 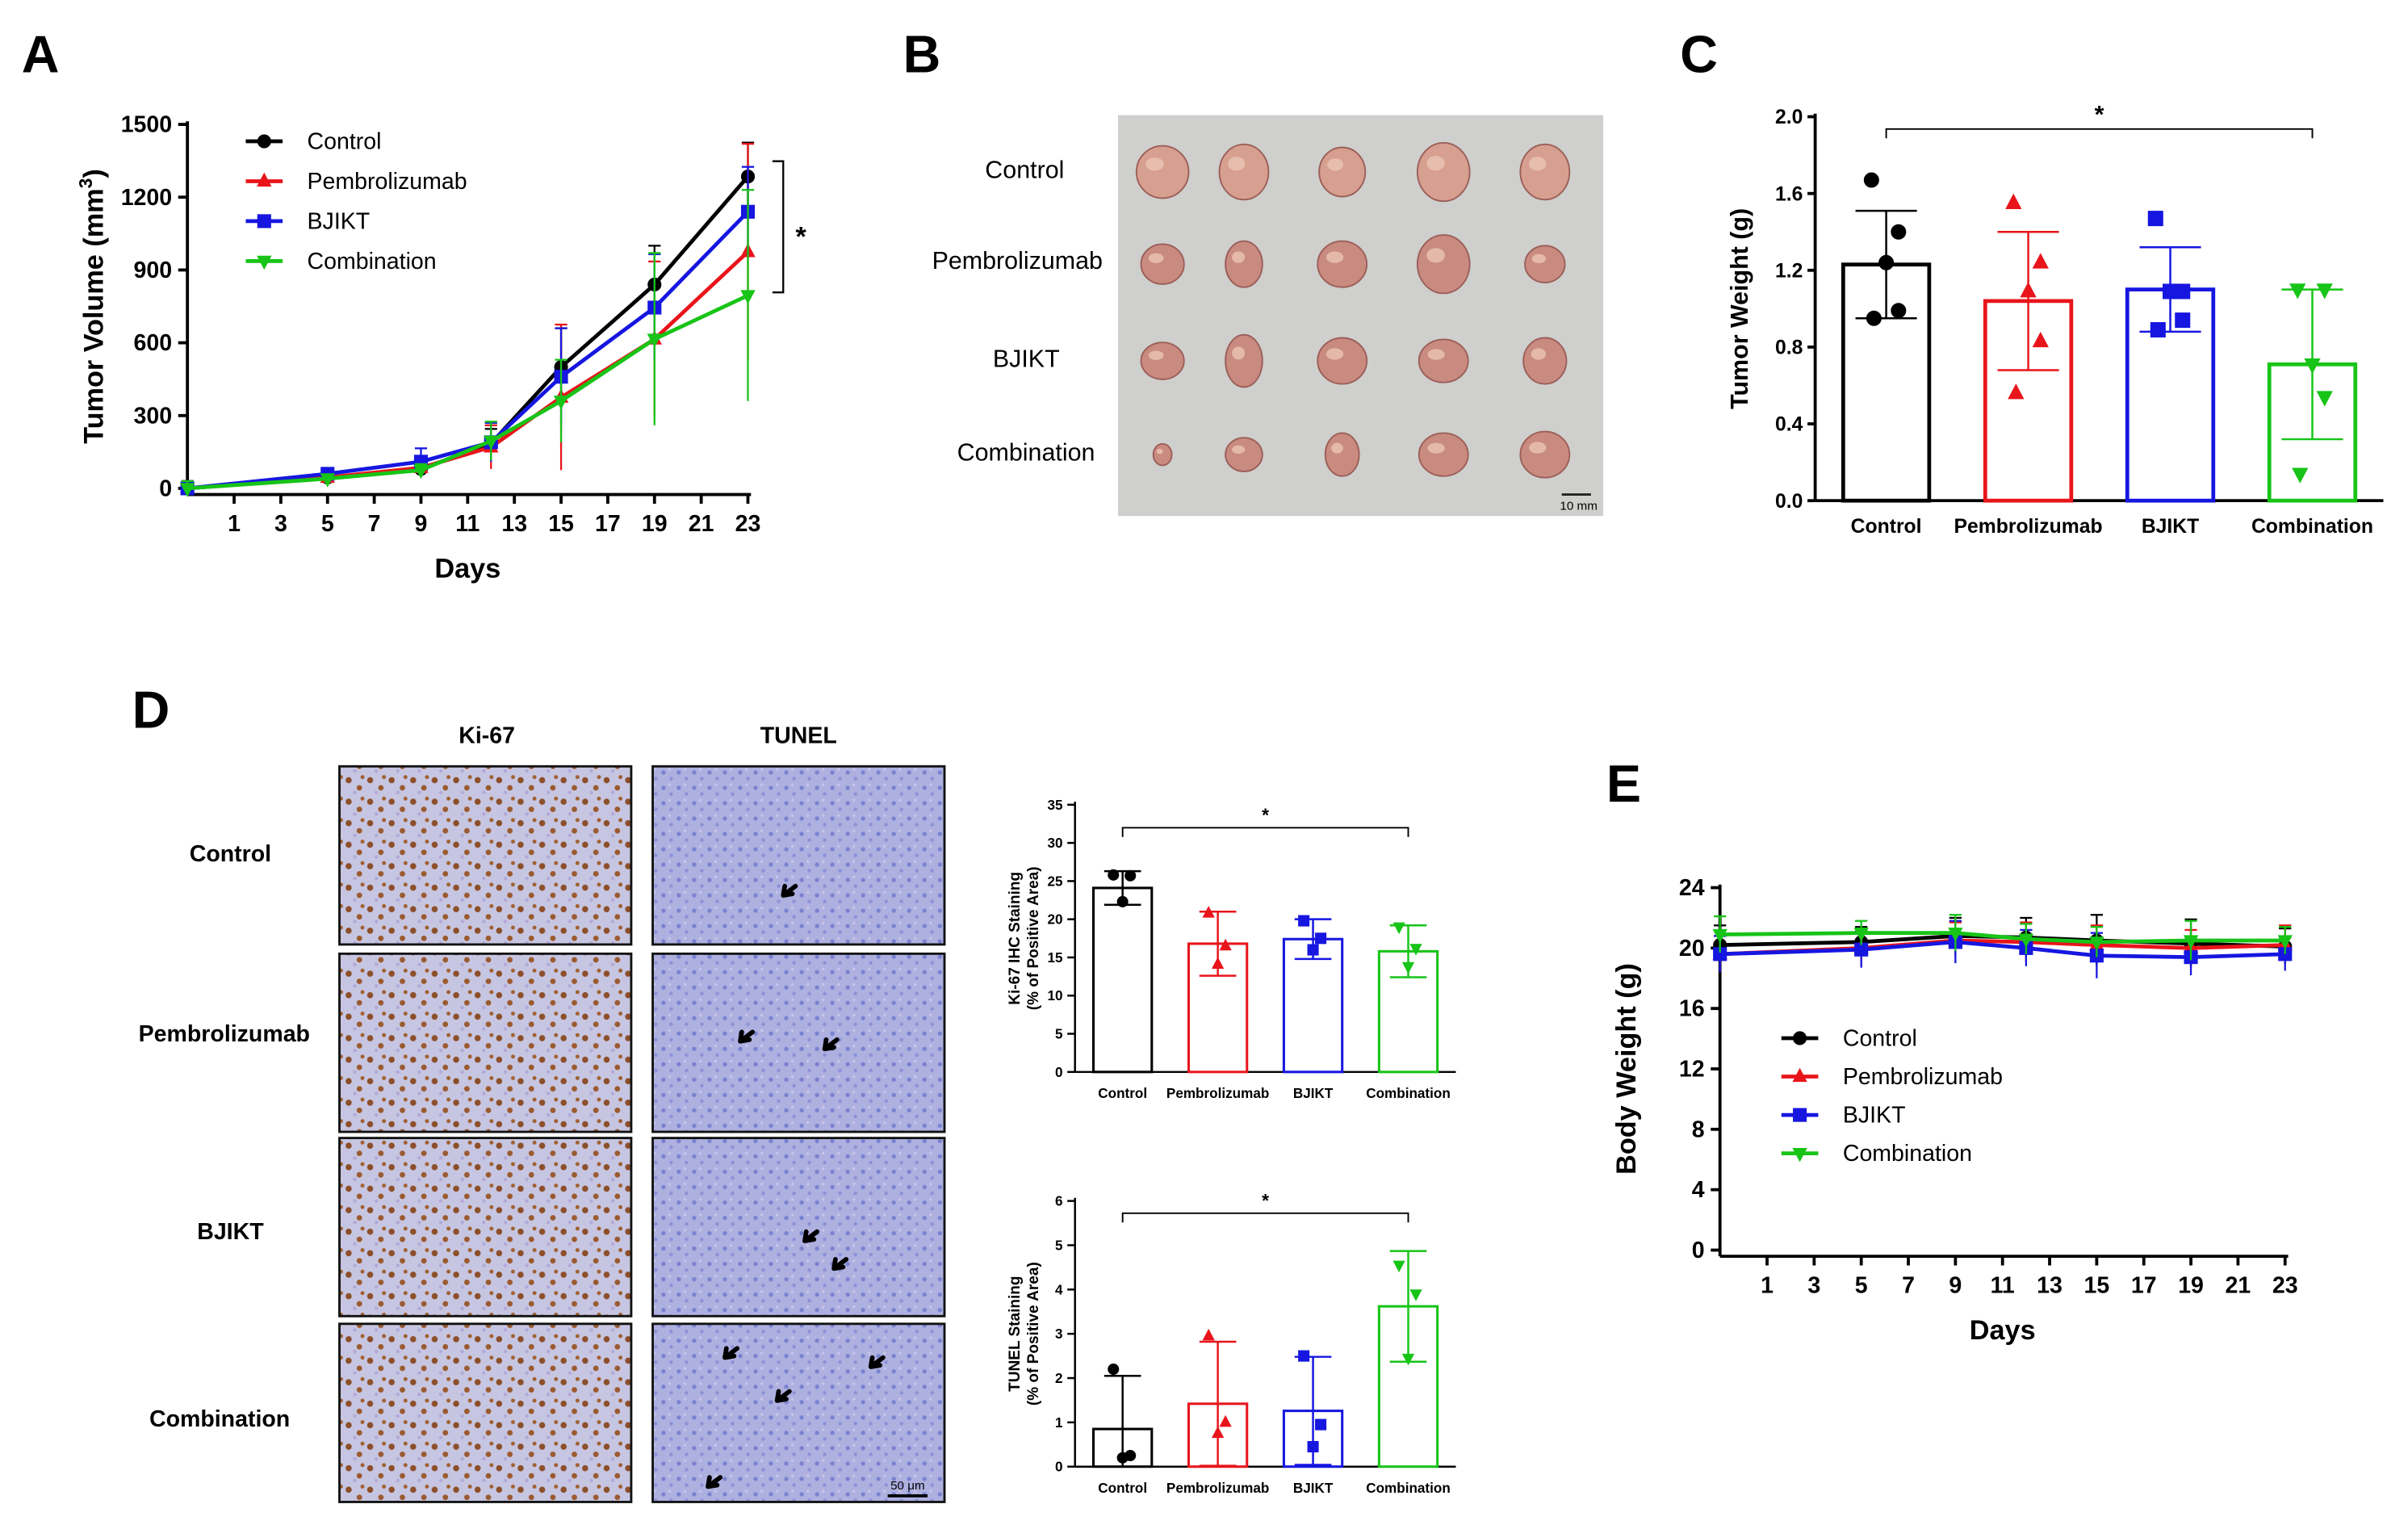 I want to click on y-tick-label: 16, so click(x=1692, y=1009).